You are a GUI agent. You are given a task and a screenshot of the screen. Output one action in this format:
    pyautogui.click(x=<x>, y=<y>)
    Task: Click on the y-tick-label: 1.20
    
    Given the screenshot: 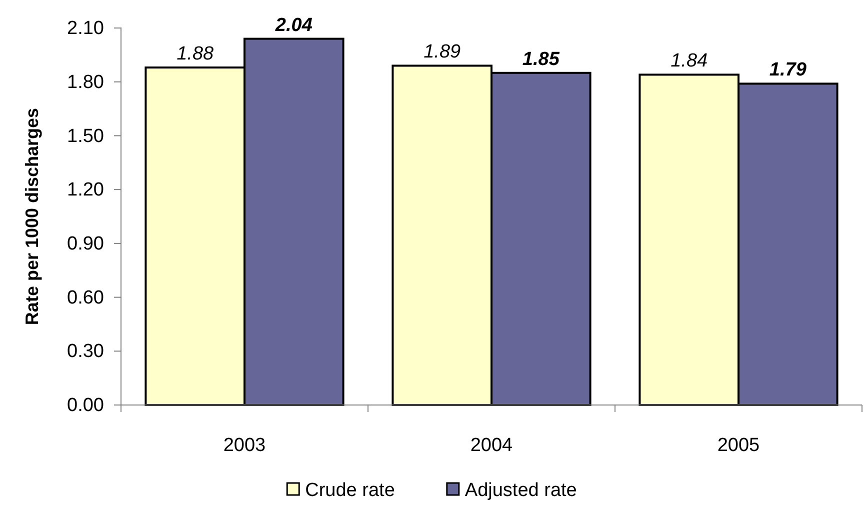 What is the action you would take?
    pyautogui.click(x=85, y=190)
    